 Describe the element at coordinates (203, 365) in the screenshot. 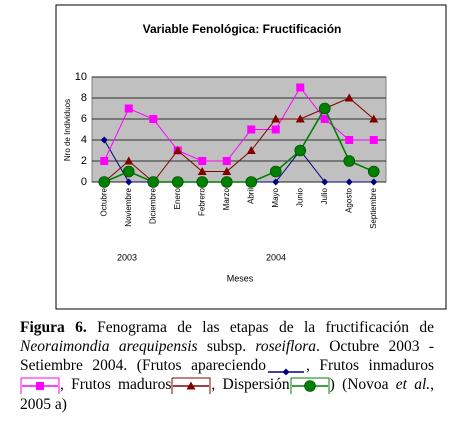

I see `caption-text: Frutos apareciendo` at that location.